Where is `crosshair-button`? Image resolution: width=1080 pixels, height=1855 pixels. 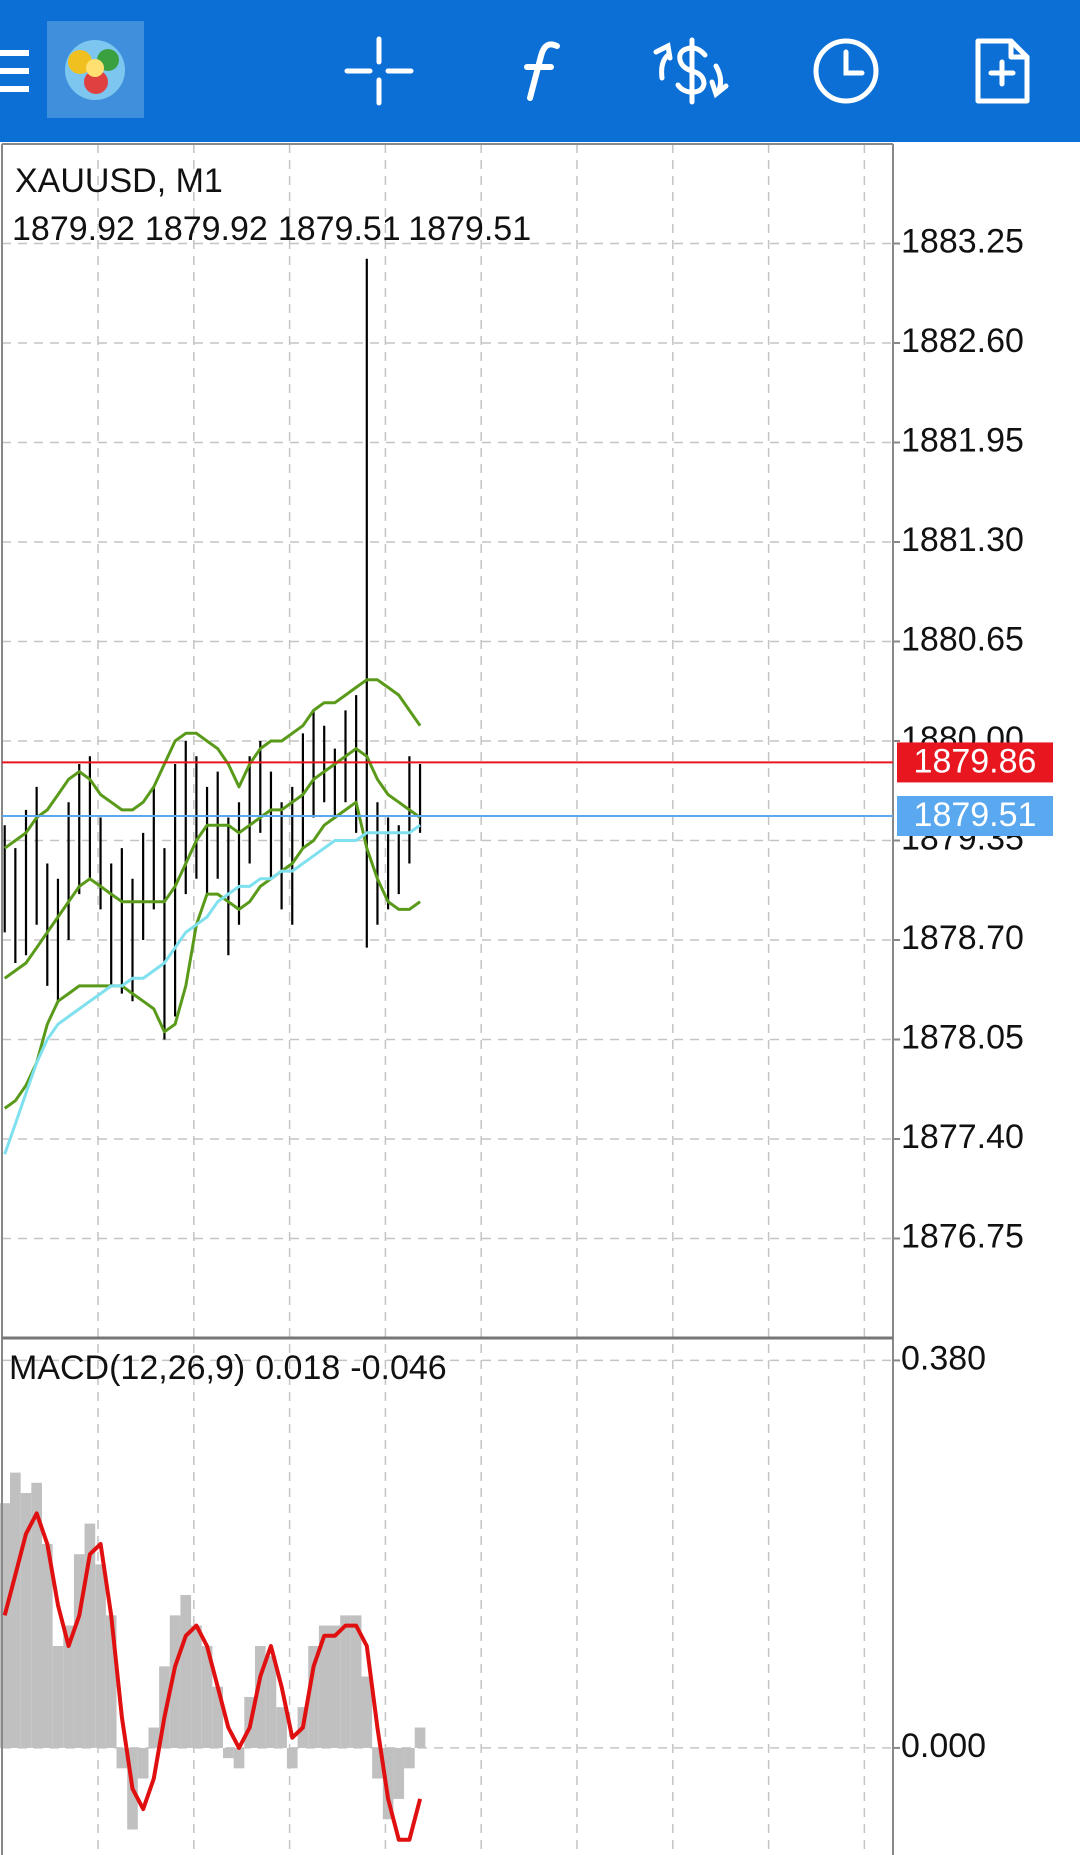
crosshair-button is located at coordinates (379, 71).